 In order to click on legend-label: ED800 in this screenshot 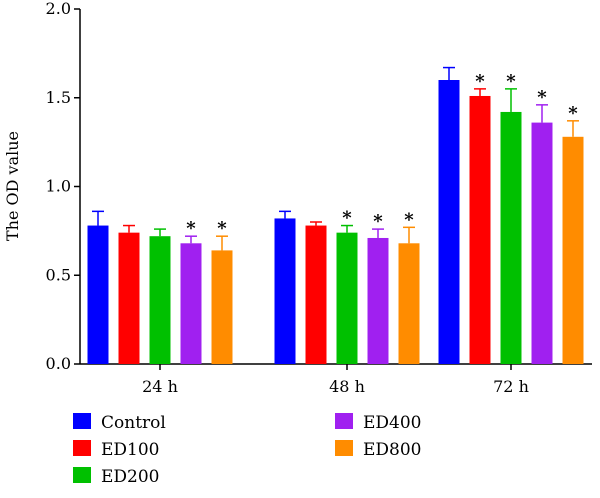, I will do `click(392, 450)`.